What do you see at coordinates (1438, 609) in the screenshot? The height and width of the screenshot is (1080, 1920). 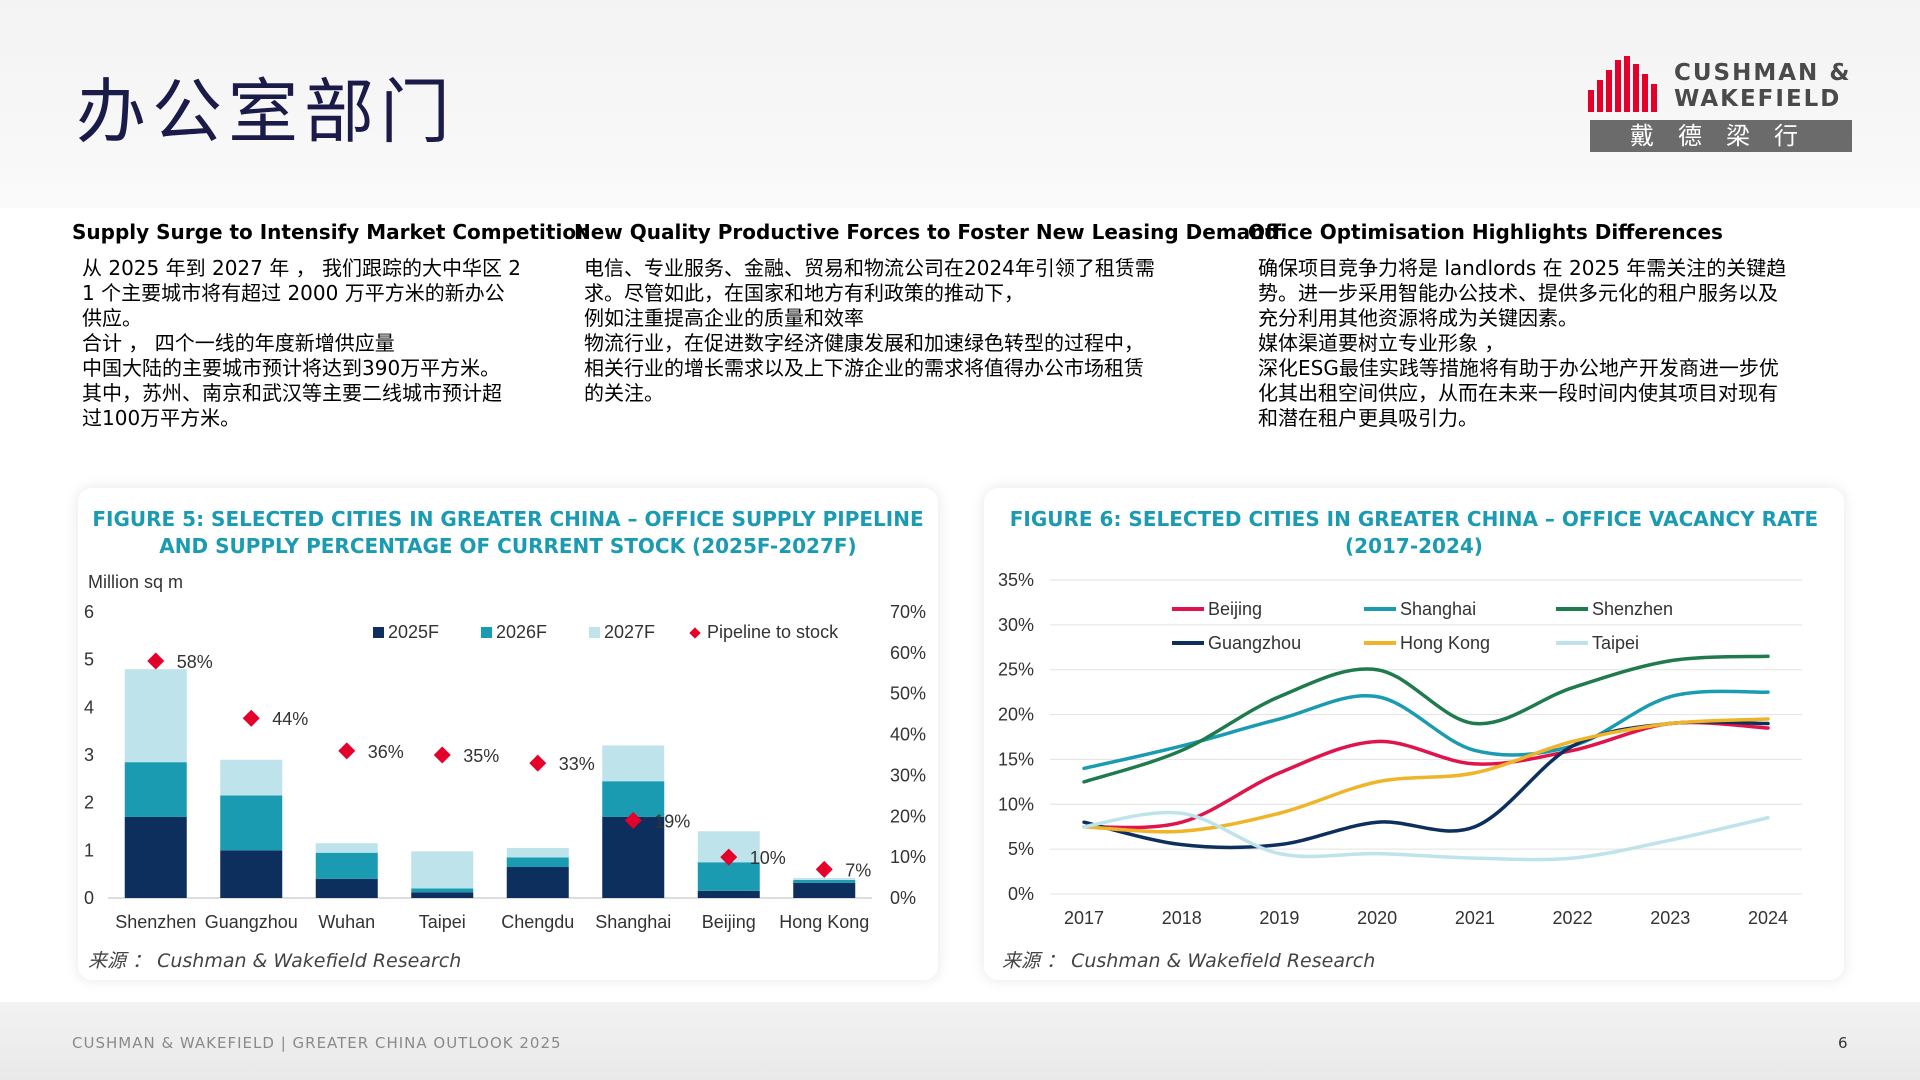 I see `legend-label: Shanghai` at bounding box center [1438, 609].